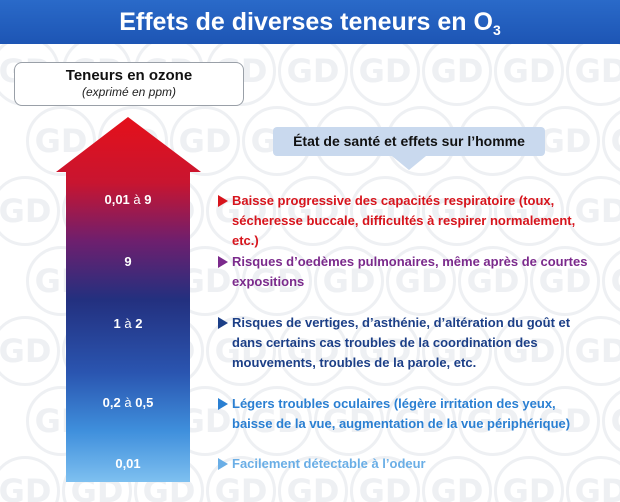 This screenshot has width=620, height=502. What do you see at coordinates (129, 92) in the screenshot?
I see `legend-subtitle: (exprimé en ppm)` at bounding box center [129, 92].